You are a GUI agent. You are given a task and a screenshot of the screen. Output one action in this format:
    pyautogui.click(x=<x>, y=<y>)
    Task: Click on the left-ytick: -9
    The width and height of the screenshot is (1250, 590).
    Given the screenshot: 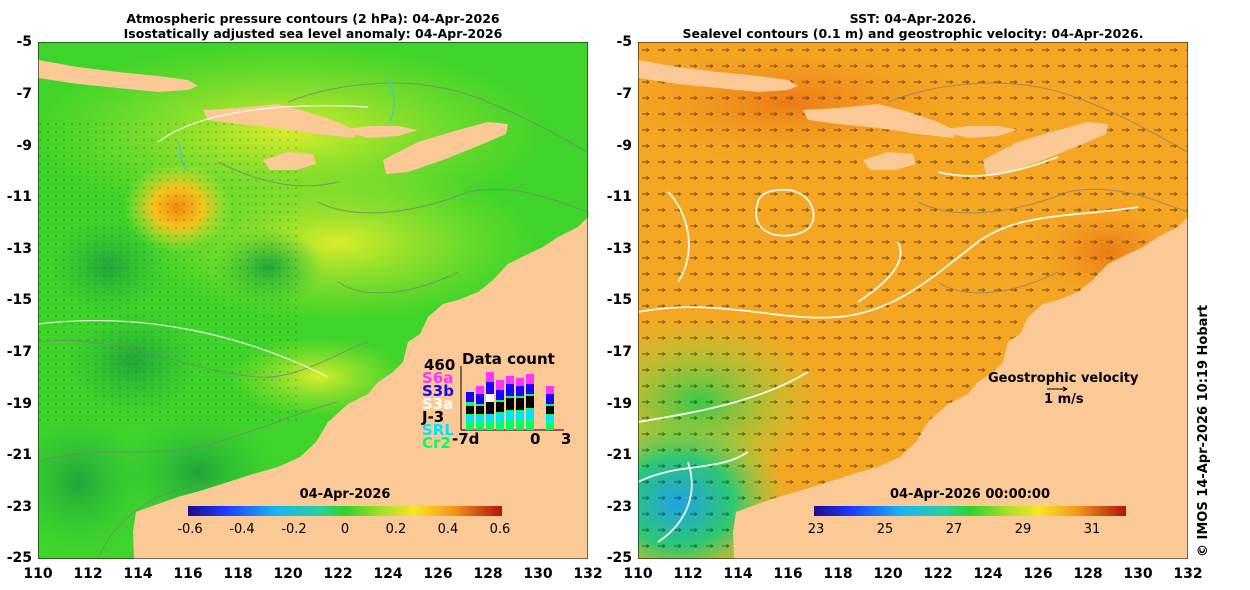 What is the action you would take?
    pyautogui.click(x=24, y=146)
    